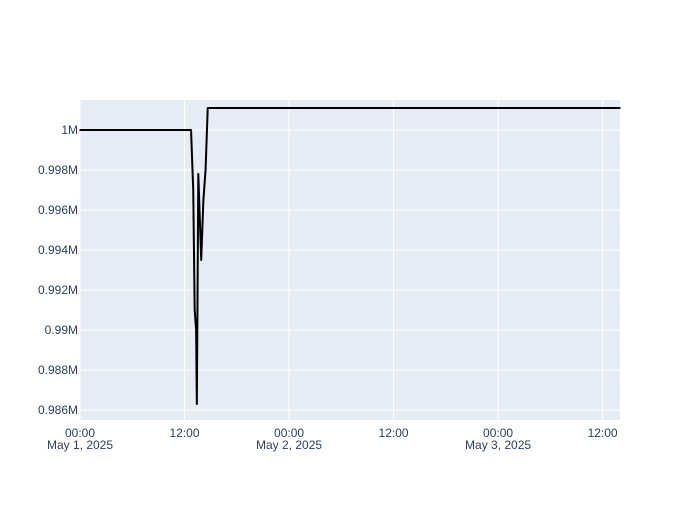 This screenshot has width=700, height=505. Describe the element at coordinates (58, 410) in the screenshot. I see `y-tick-label: 0.986M` at that location.